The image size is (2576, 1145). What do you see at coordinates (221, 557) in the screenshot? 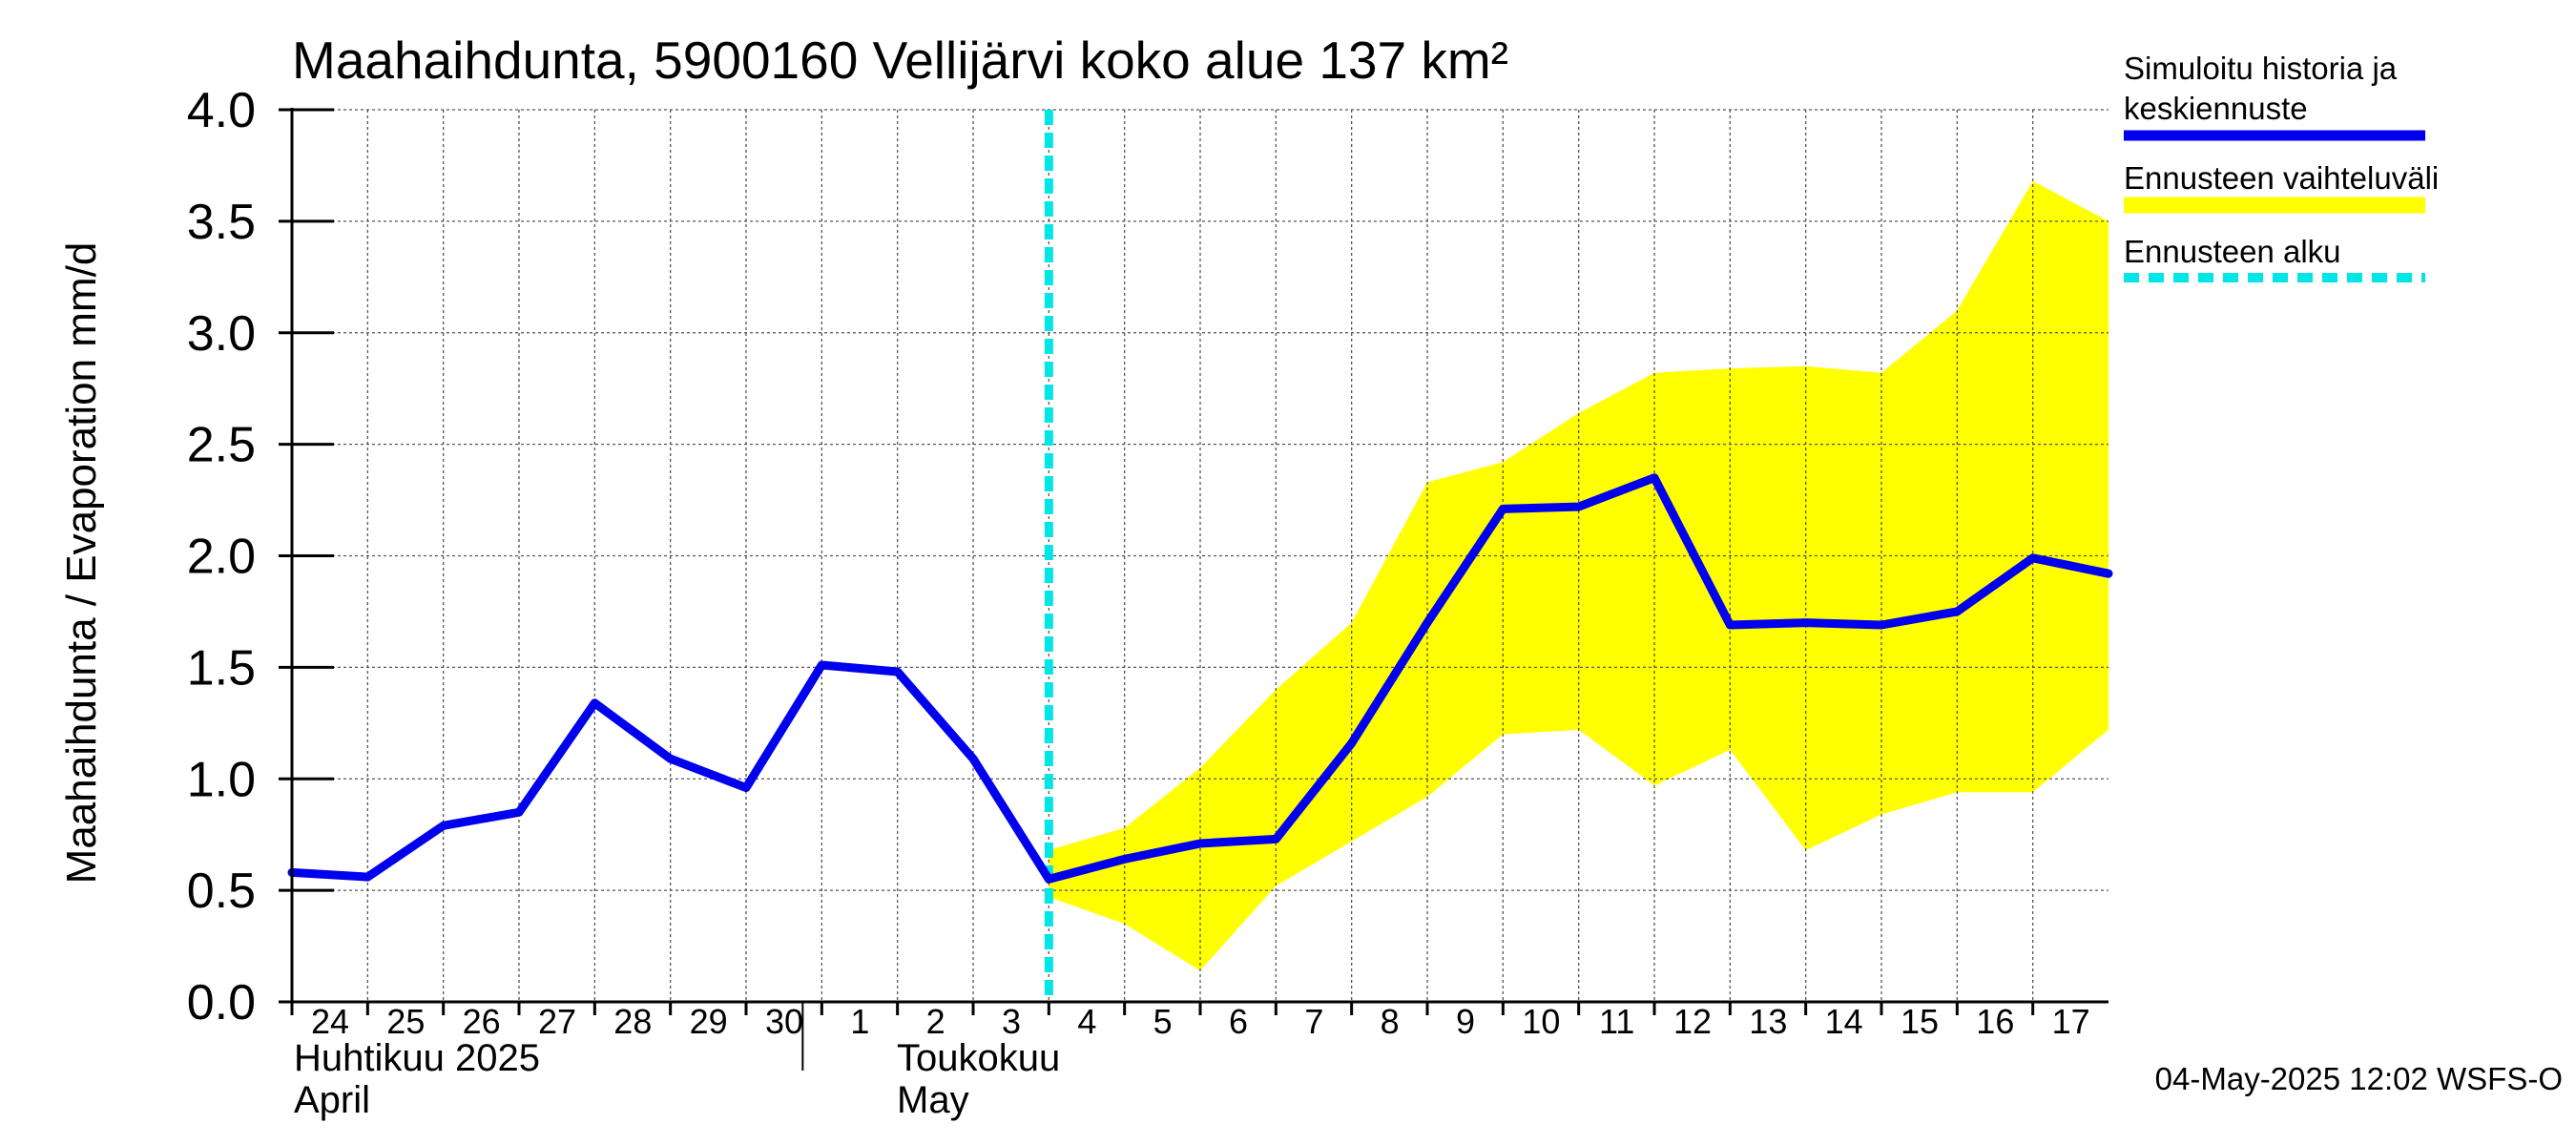
I see `y-tick-label: 2.0` at bounding box center [221, 557].